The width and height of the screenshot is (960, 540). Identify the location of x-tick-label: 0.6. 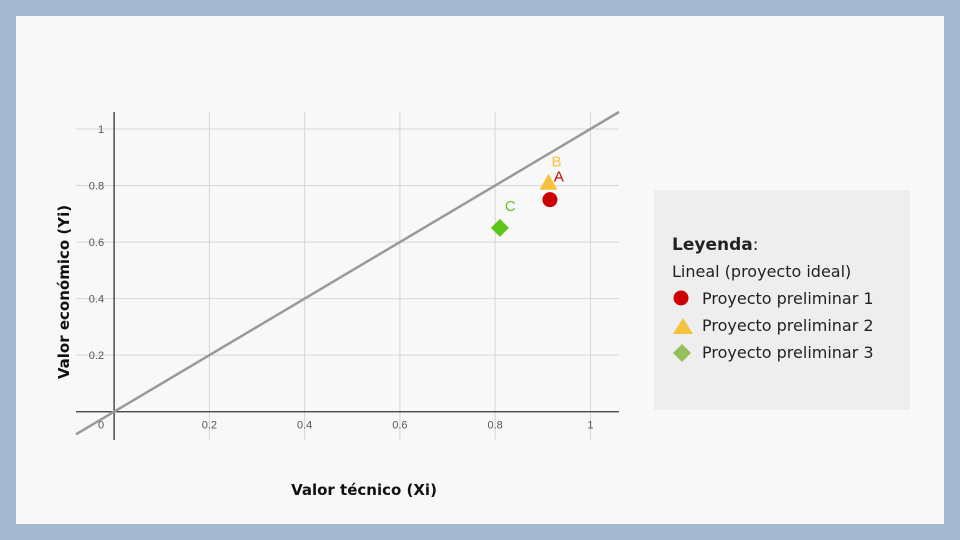
(399, 426).